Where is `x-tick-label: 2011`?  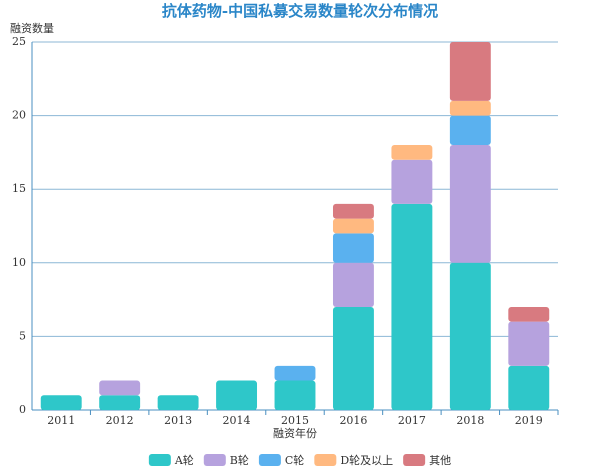 x-tick-label: 2011 is located at coordinates (61, 420).